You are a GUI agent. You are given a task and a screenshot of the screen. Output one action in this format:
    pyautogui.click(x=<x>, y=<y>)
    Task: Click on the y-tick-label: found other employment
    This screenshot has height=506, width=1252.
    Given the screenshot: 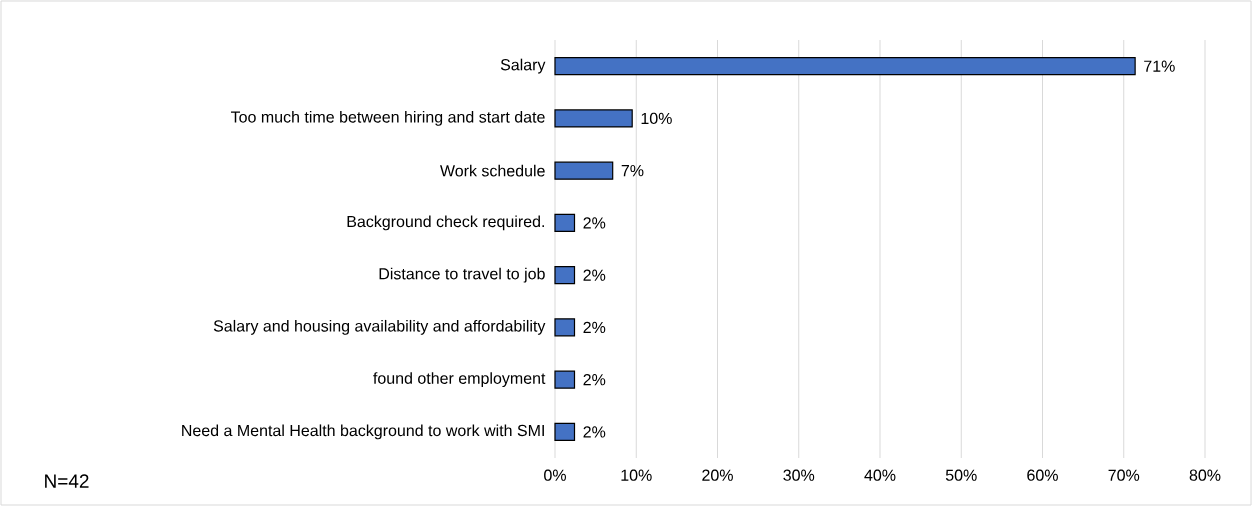 What is the action you would take?
    pyautogui.click(x=459, y=380)
    